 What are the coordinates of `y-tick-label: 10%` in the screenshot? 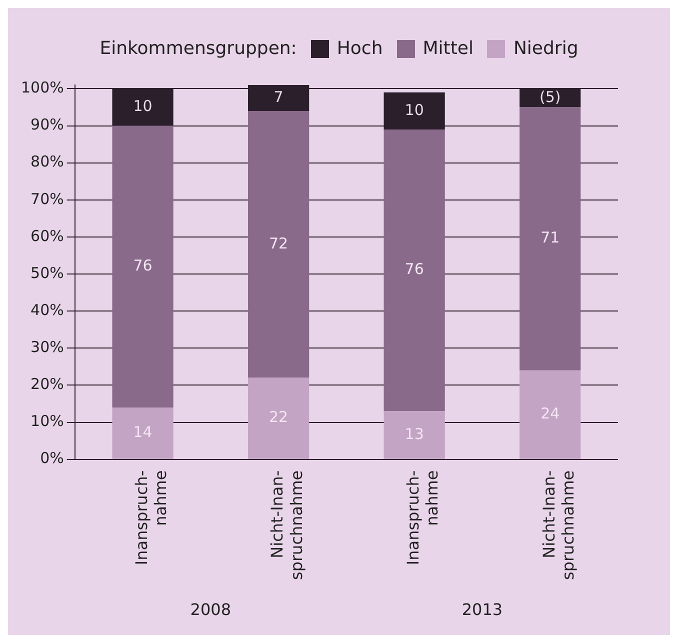 It's located at (47, 421).